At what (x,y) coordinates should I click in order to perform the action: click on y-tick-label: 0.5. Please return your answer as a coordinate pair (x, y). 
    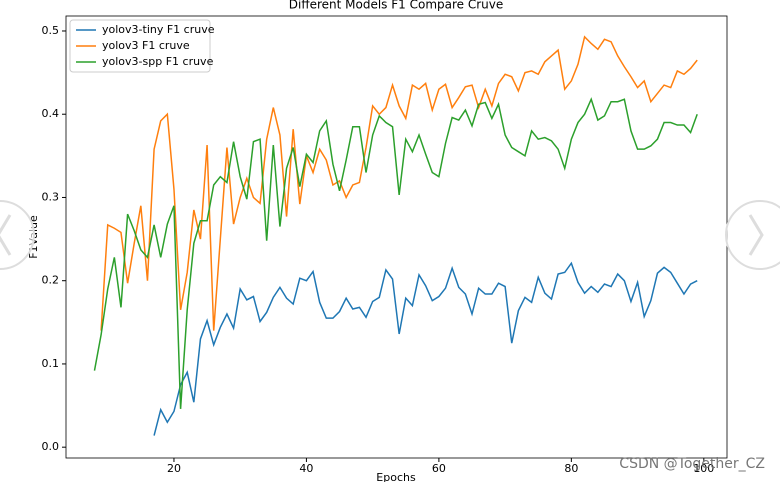
    Looking at the image, I should click on (51, 30).